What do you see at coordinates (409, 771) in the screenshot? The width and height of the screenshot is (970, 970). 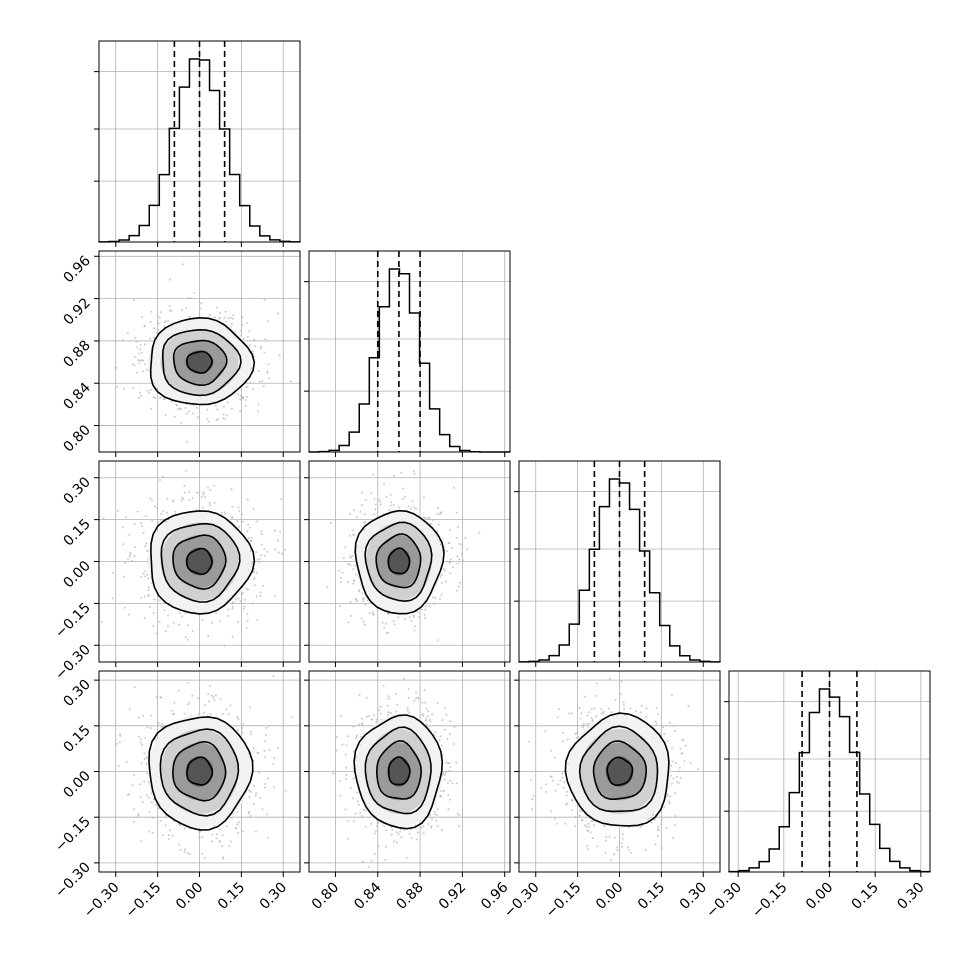 I see `panel-frame` at bounding box center [409, 771].